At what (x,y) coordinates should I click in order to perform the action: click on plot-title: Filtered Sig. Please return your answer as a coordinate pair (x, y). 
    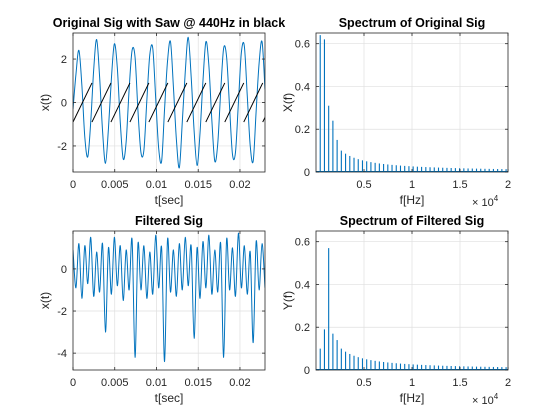
    Looking at the image, I should click on (169, 221).